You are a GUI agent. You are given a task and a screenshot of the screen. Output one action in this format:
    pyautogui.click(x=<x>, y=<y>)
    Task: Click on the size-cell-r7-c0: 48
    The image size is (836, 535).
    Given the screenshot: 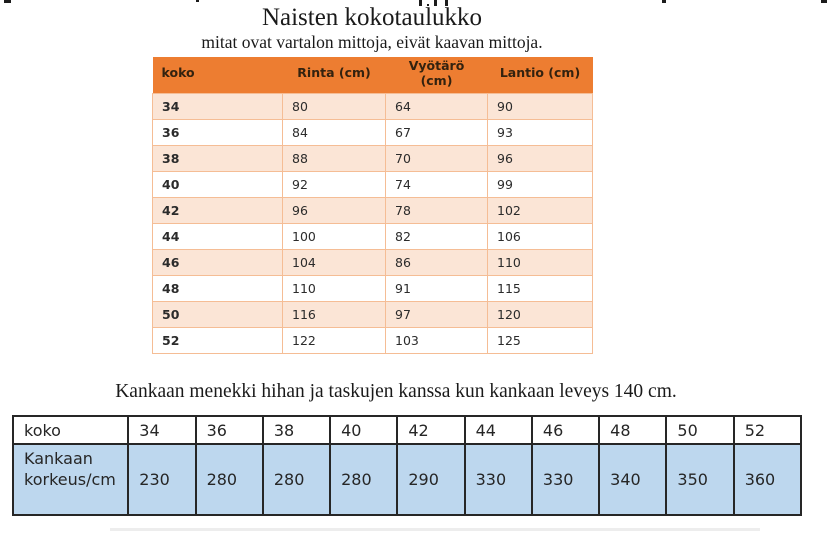 What is the action you would take?
    pyautogui.click(x=217, y=288)
    